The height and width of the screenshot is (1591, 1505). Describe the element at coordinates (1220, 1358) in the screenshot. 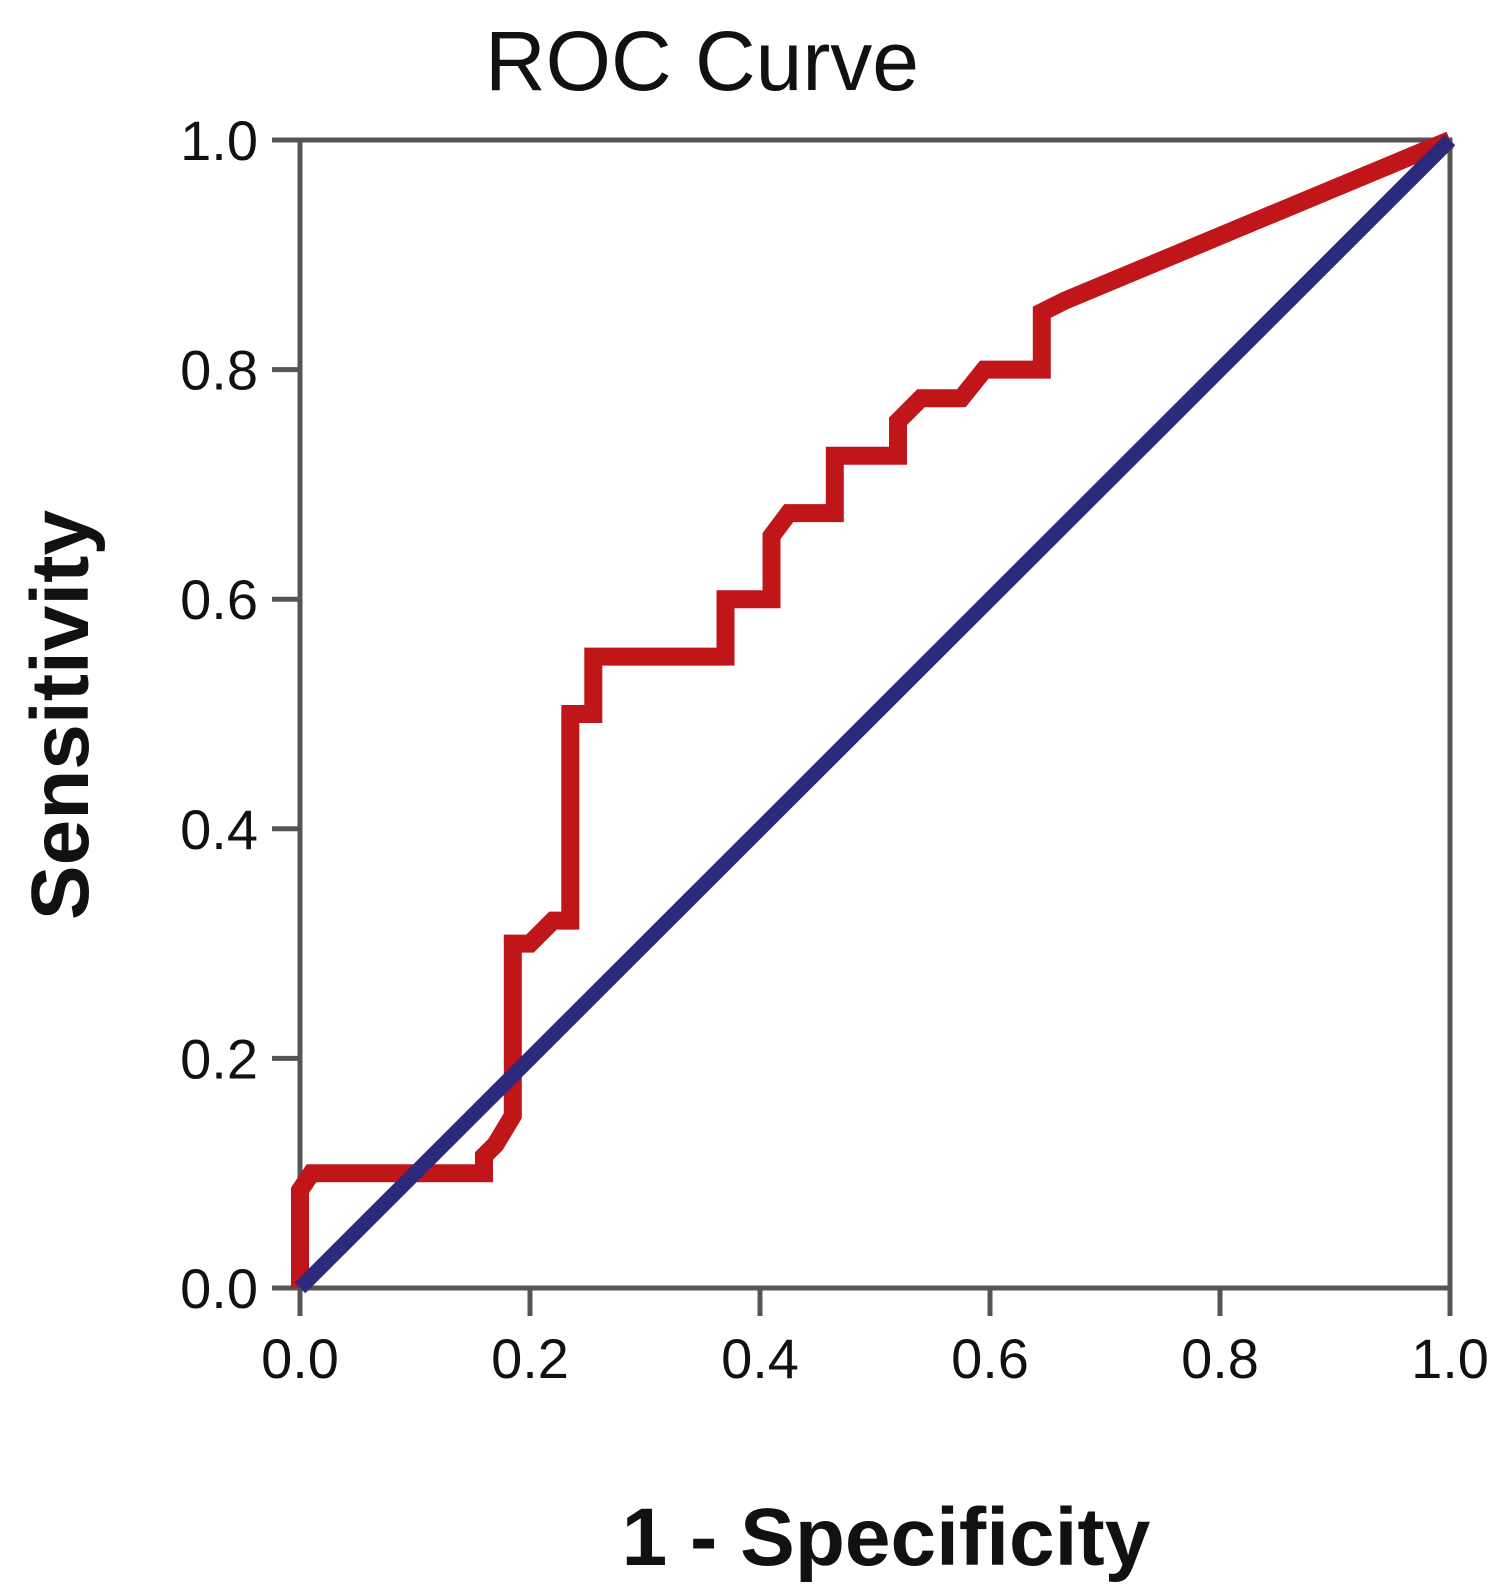

I see `x-tick-label: 0.8` at that location.